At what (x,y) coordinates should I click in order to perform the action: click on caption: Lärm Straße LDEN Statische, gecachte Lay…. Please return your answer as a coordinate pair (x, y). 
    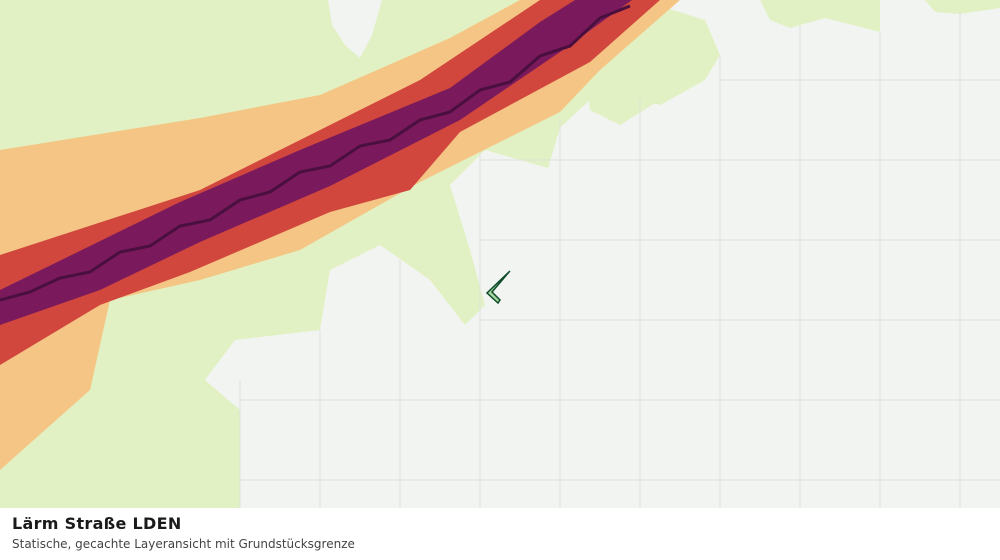
    Looking at the image, I should click on (500, 534).